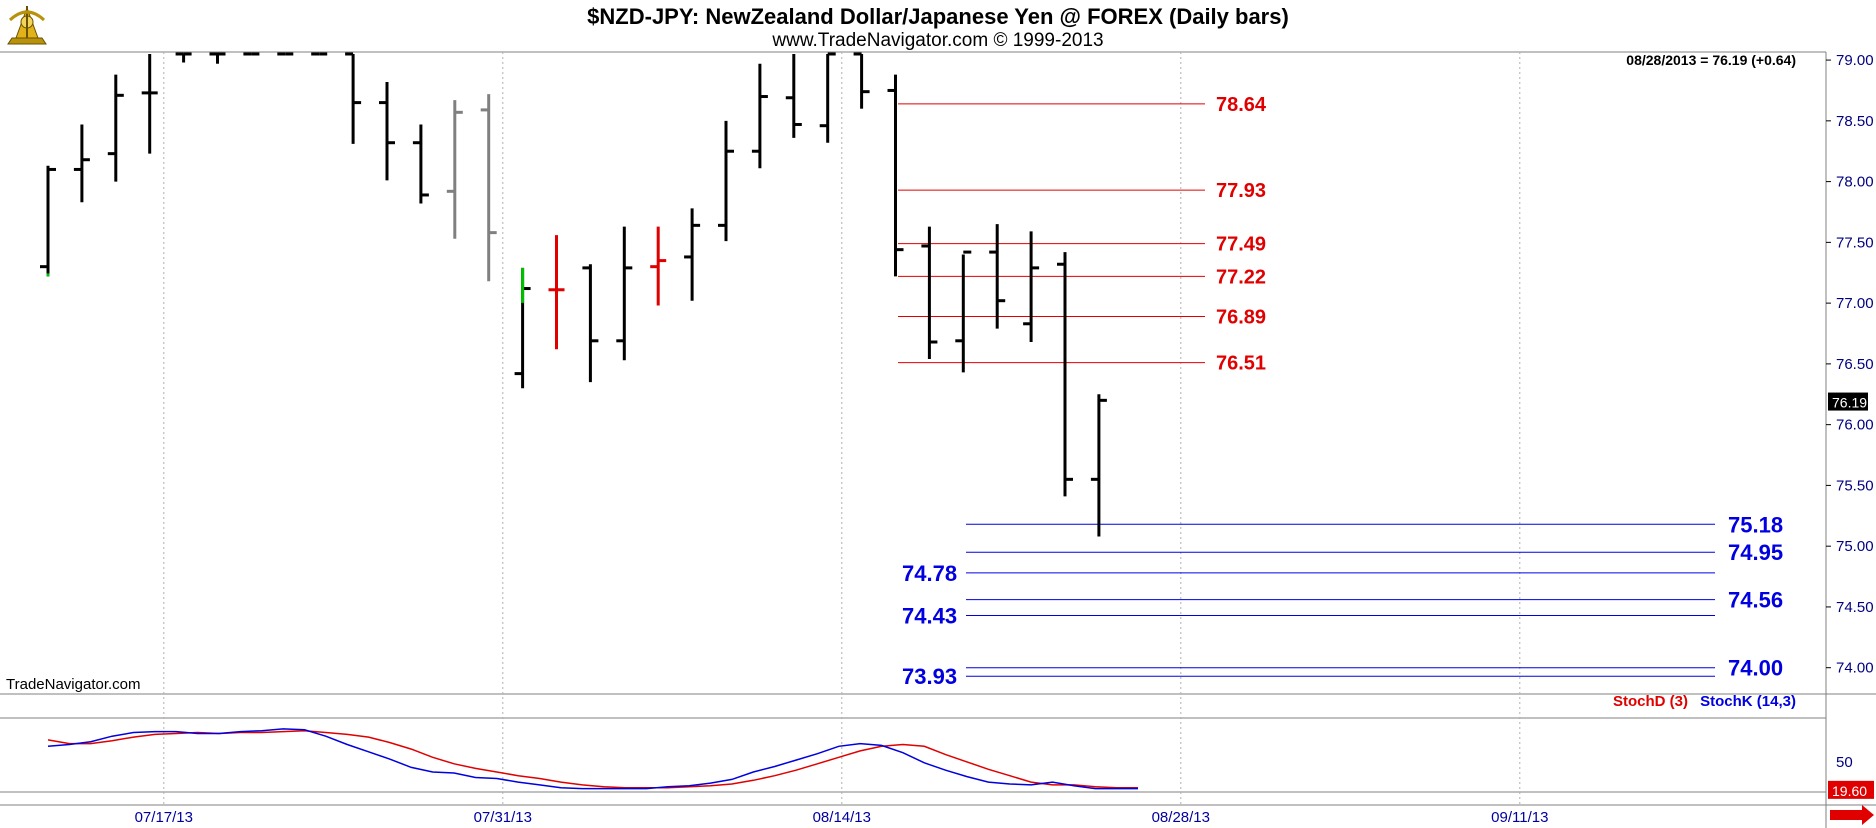 The image size is (1876, 828). What do you see at coordinates (1855, 668) in the screenshot?
I see `y-tick-label: 74.00` at bounding box center [1855, 668].